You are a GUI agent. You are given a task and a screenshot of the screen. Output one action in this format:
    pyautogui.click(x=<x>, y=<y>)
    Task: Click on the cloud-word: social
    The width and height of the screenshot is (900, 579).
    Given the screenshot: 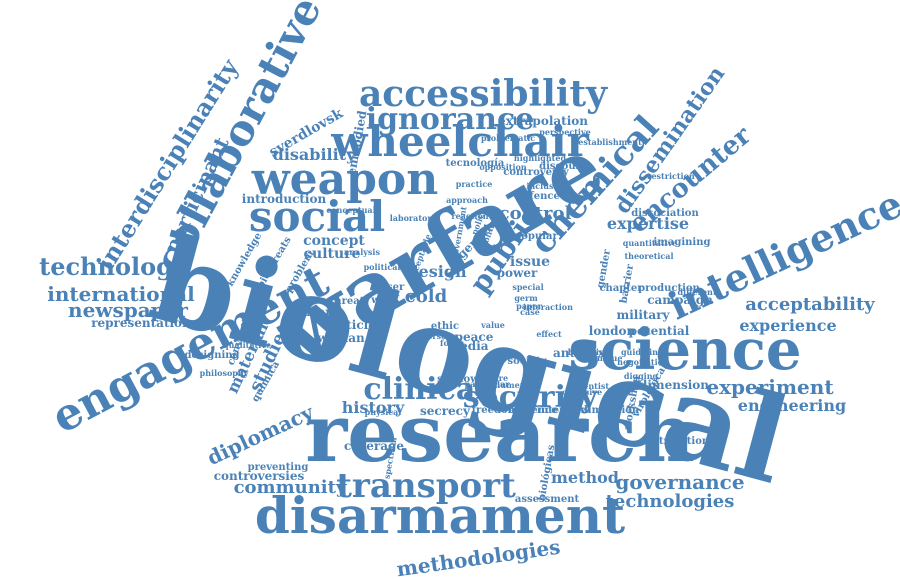 What is the action you would take?
    pyautogui.click(x=317, y=216)
    